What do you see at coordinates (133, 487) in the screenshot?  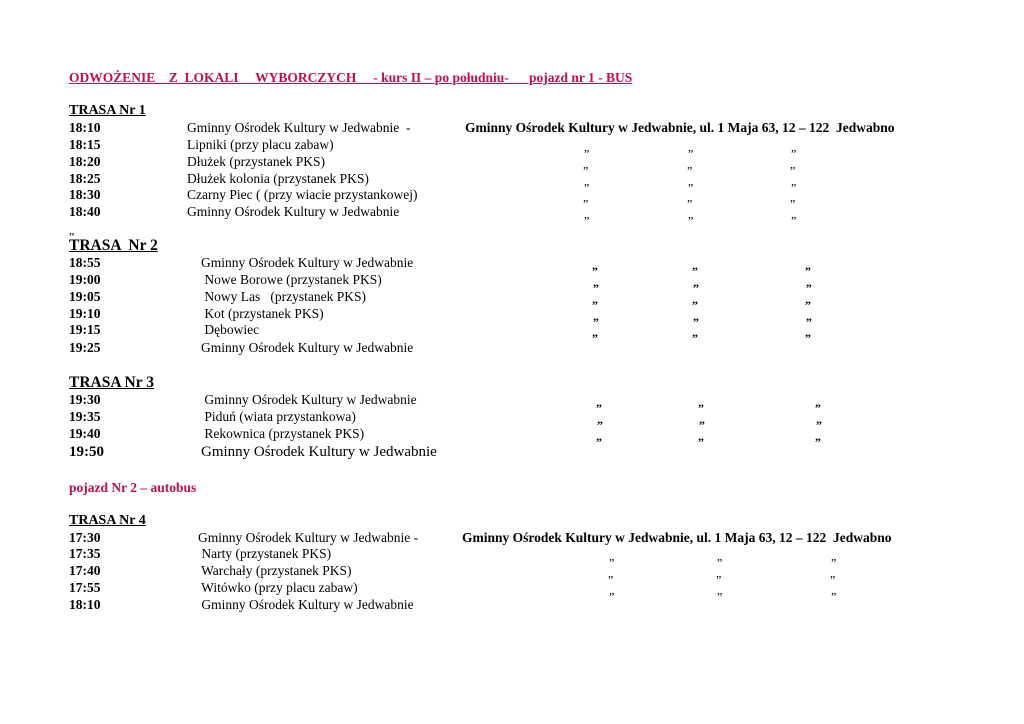 I see `vehicle-2-heading: pojazd Nr 2 – autobus` at bounding box center [133, 487].